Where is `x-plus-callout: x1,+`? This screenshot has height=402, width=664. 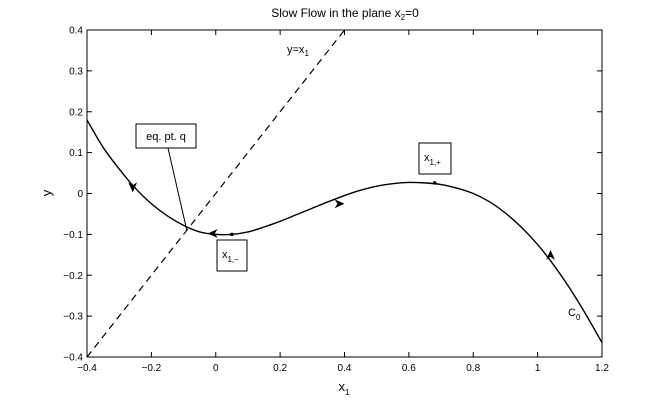
x-plus-callout: x1,+ is located at coordinates (435, 158).